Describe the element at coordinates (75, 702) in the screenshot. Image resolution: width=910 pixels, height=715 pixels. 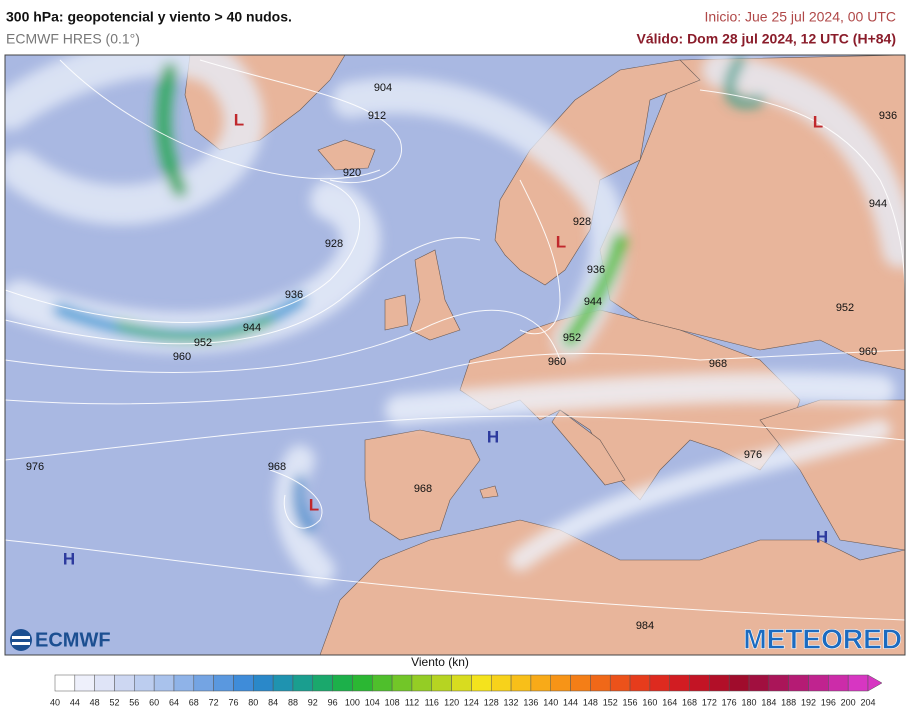
I see `colorbar-tick: 44` at that location.